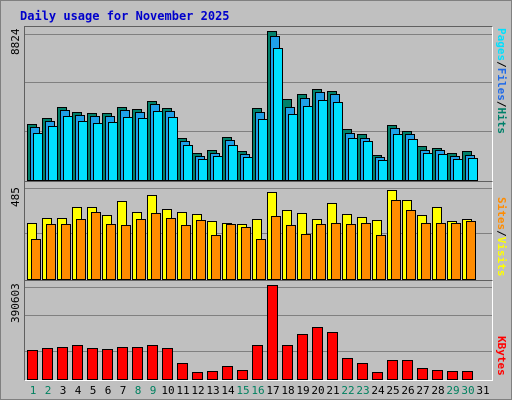 This screenshot has height=400, width=512. What do you see at coordinates (183, 390) in the screenshot?
I see `day-label-11: 11` at bounding box center [183, 390].